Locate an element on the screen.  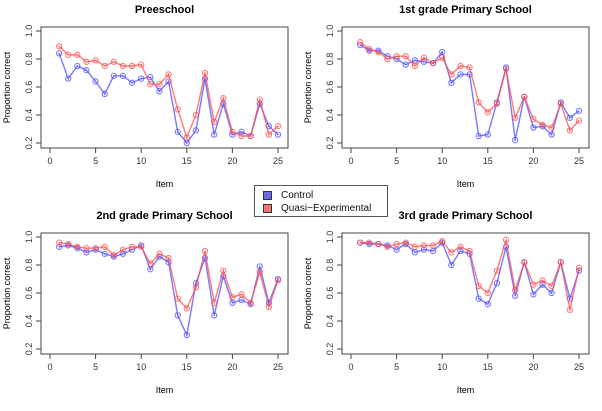
y-tick-label: 0.4 is located at coordinates (330, 115).